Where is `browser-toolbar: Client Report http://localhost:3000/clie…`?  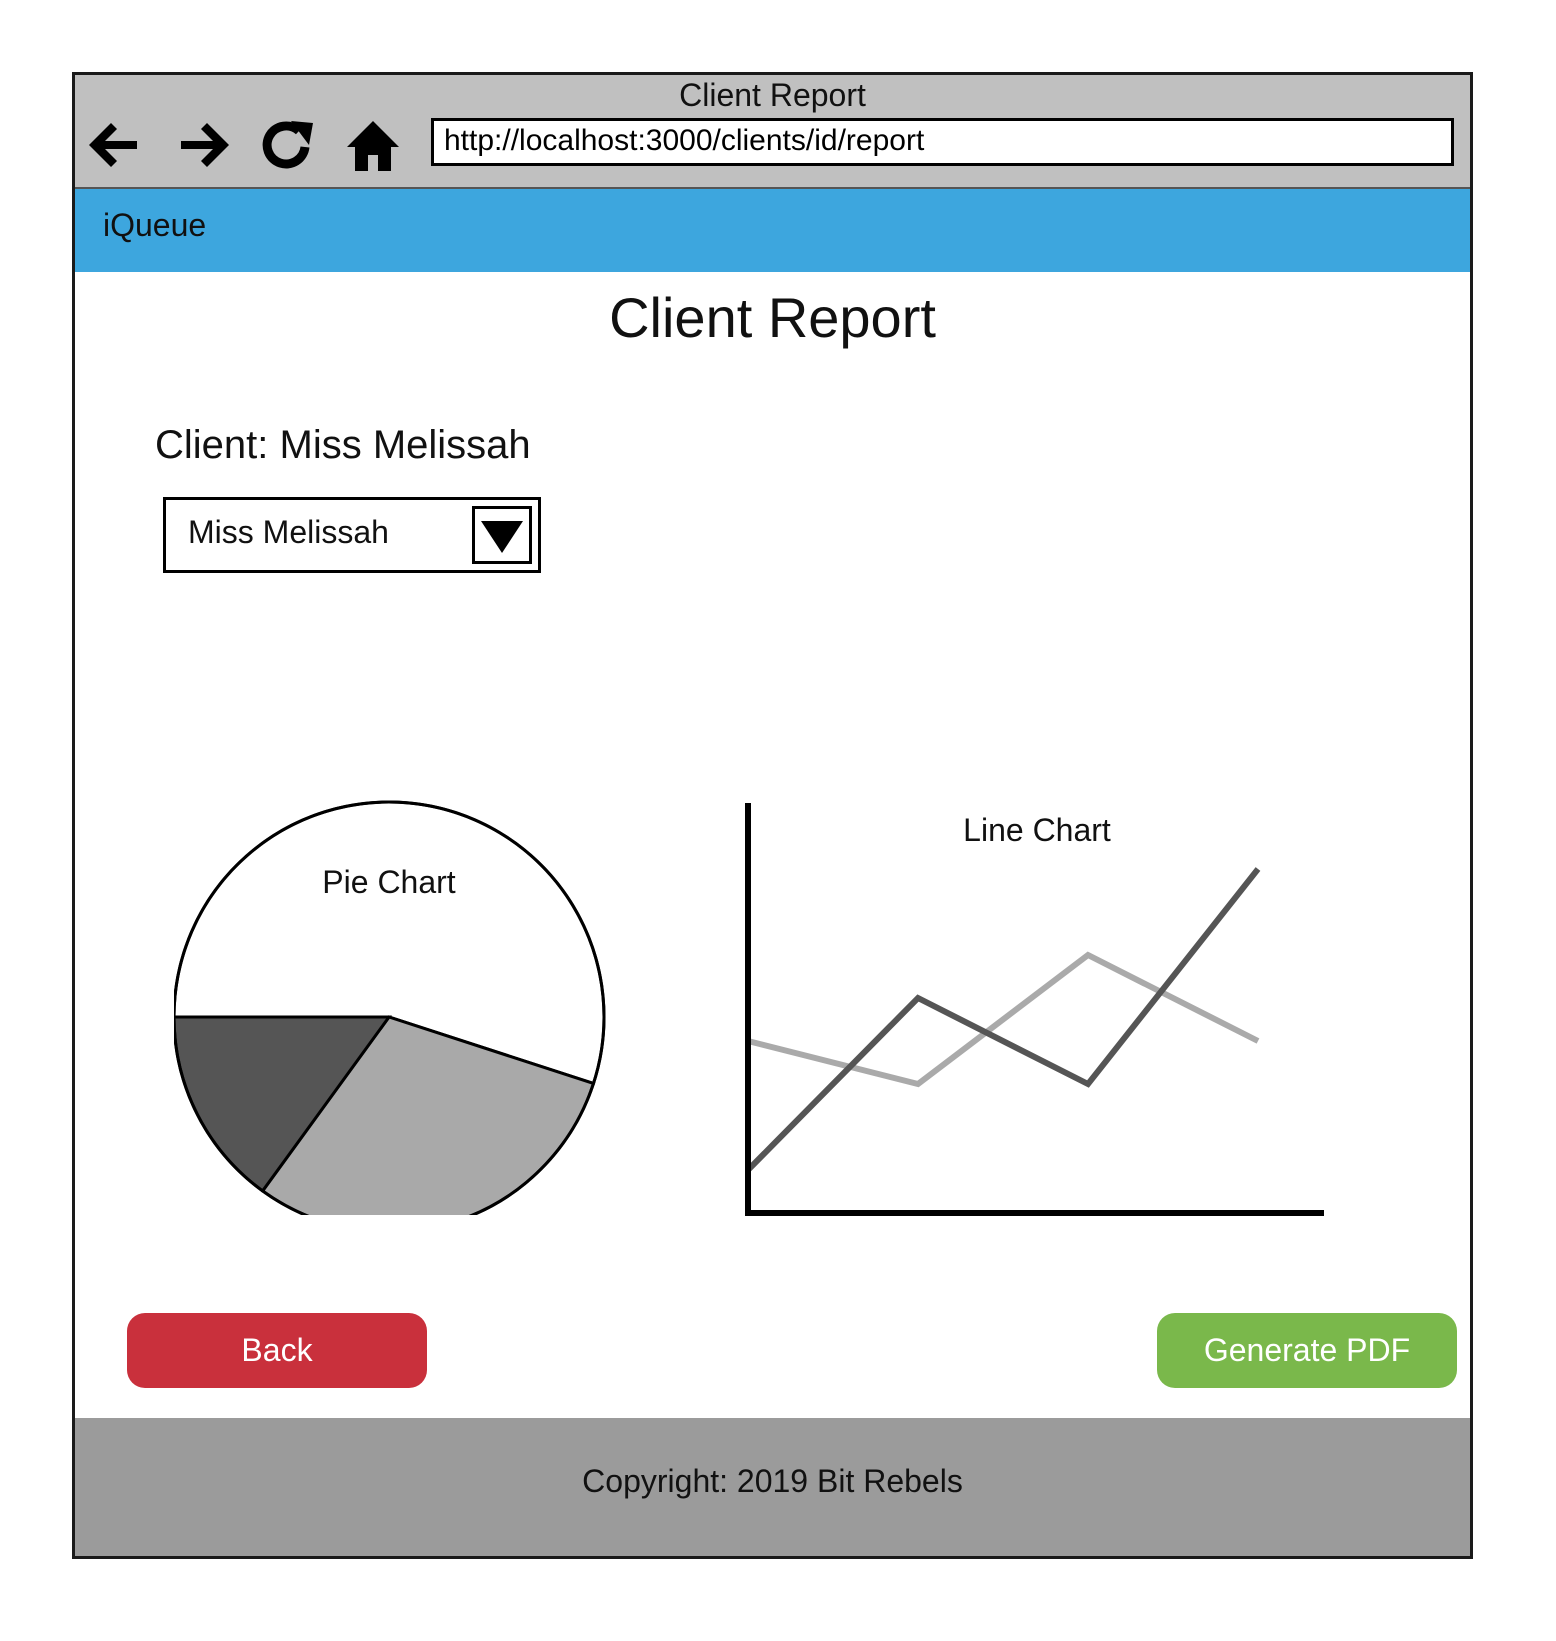
browser-toolbar: Client Report http://localhost:3000/clie… is located at coordinates (772, 132).